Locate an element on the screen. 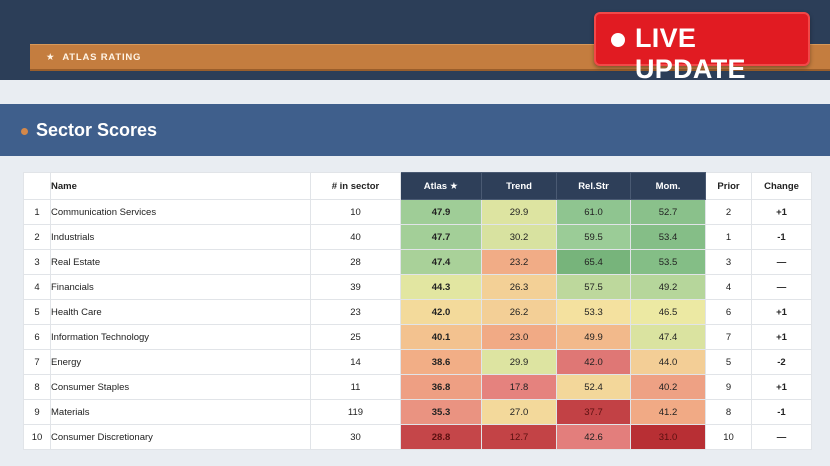 The image size is (830, 466). header-count: # in sector is located at coordinates (355, 186).